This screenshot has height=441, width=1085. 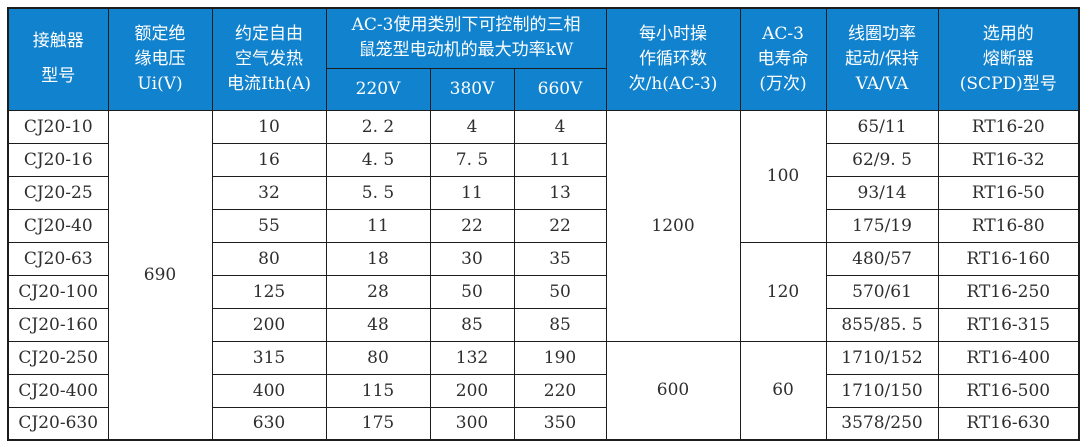 I want to click on cell-coil-power: 93/14, so click(x=882, y=192).